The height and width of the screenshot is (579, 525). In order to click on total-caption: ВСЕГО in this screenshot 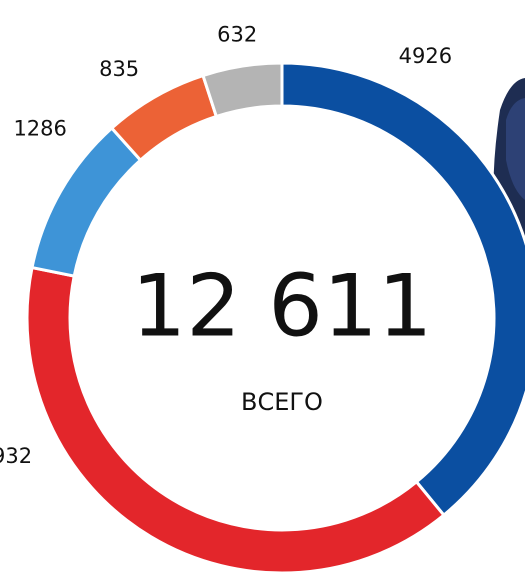, I will do `click(282, 402)`.